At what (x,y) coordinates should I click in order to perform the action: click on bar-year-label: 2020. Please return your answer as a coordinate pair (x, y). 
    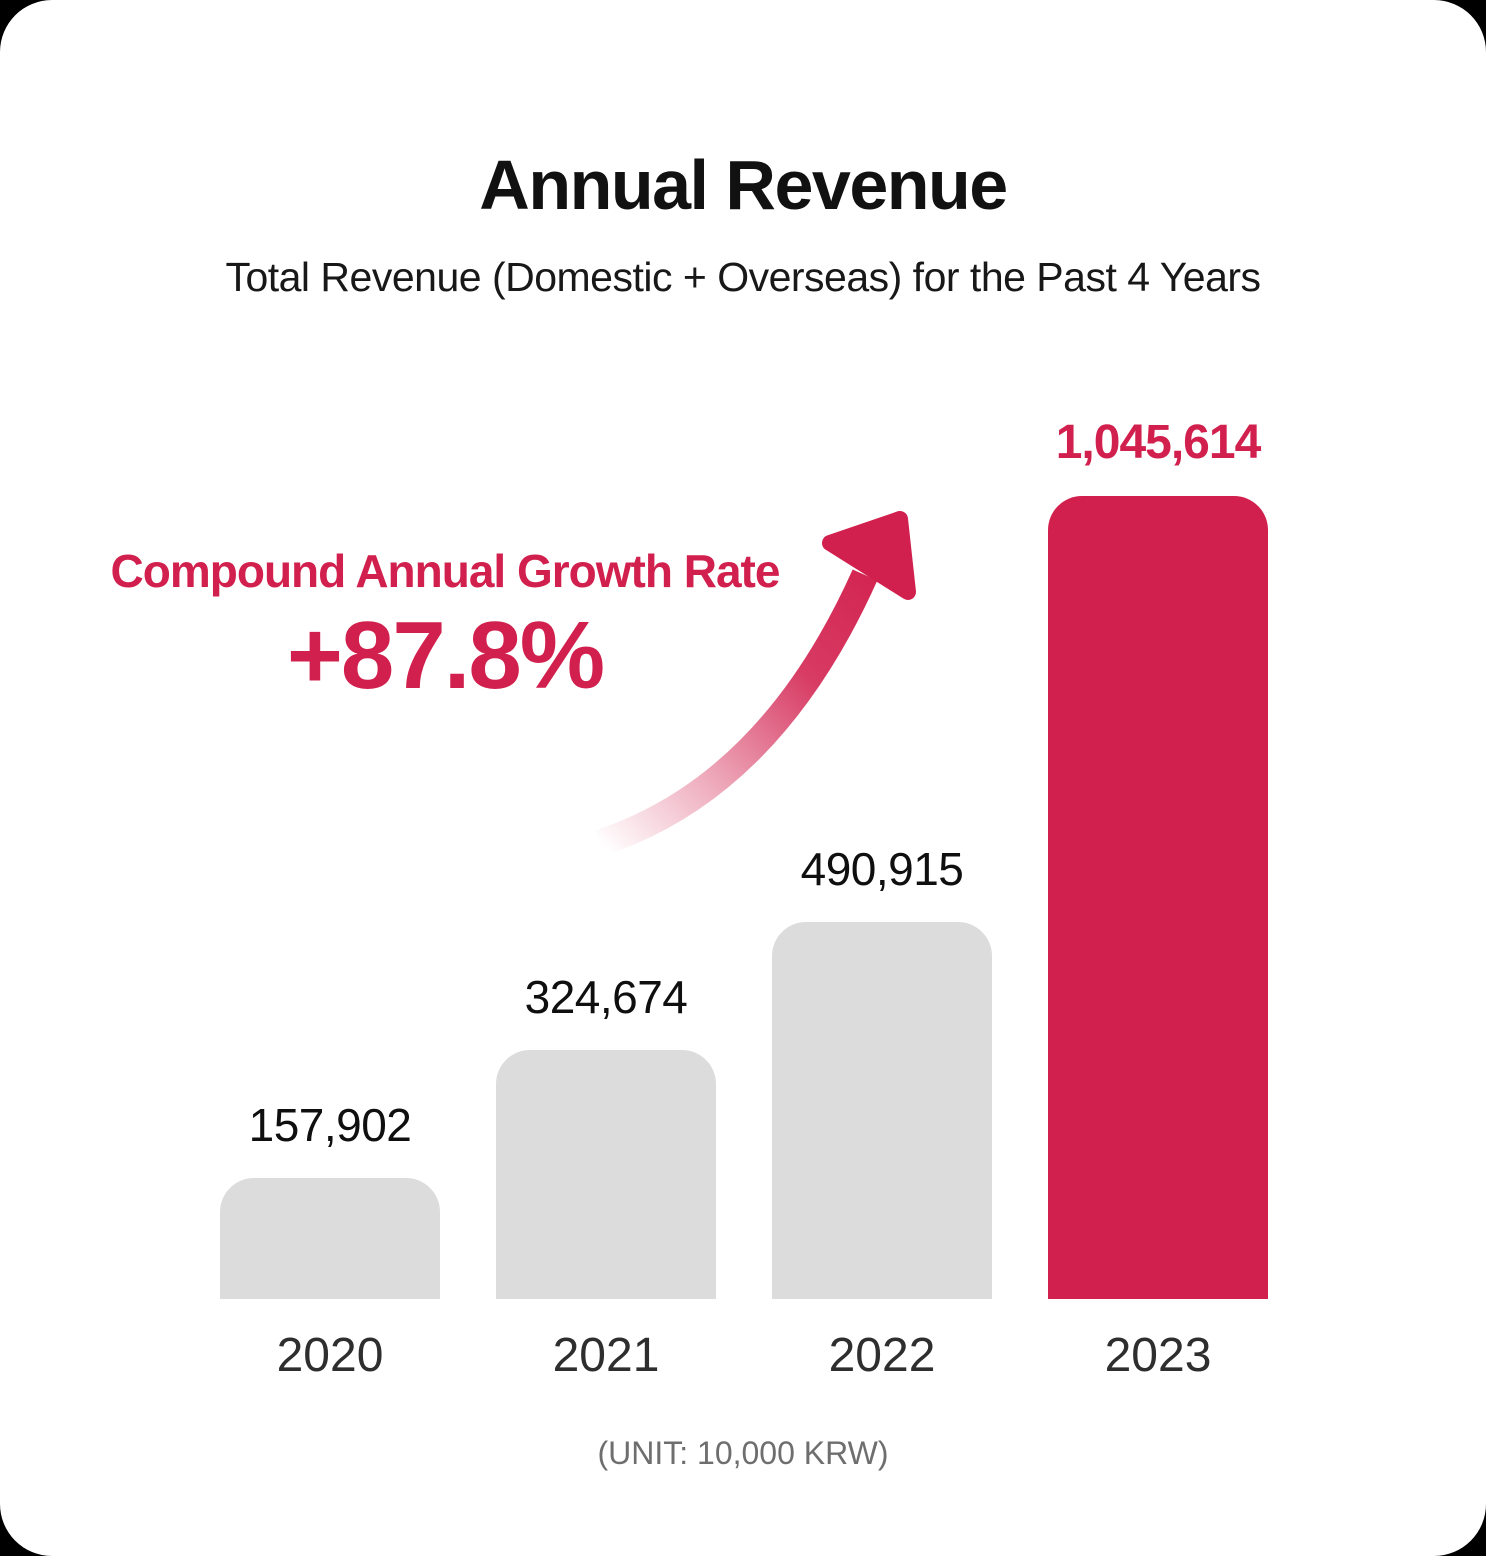
    Looking at the image, I should click on (330, 1355).